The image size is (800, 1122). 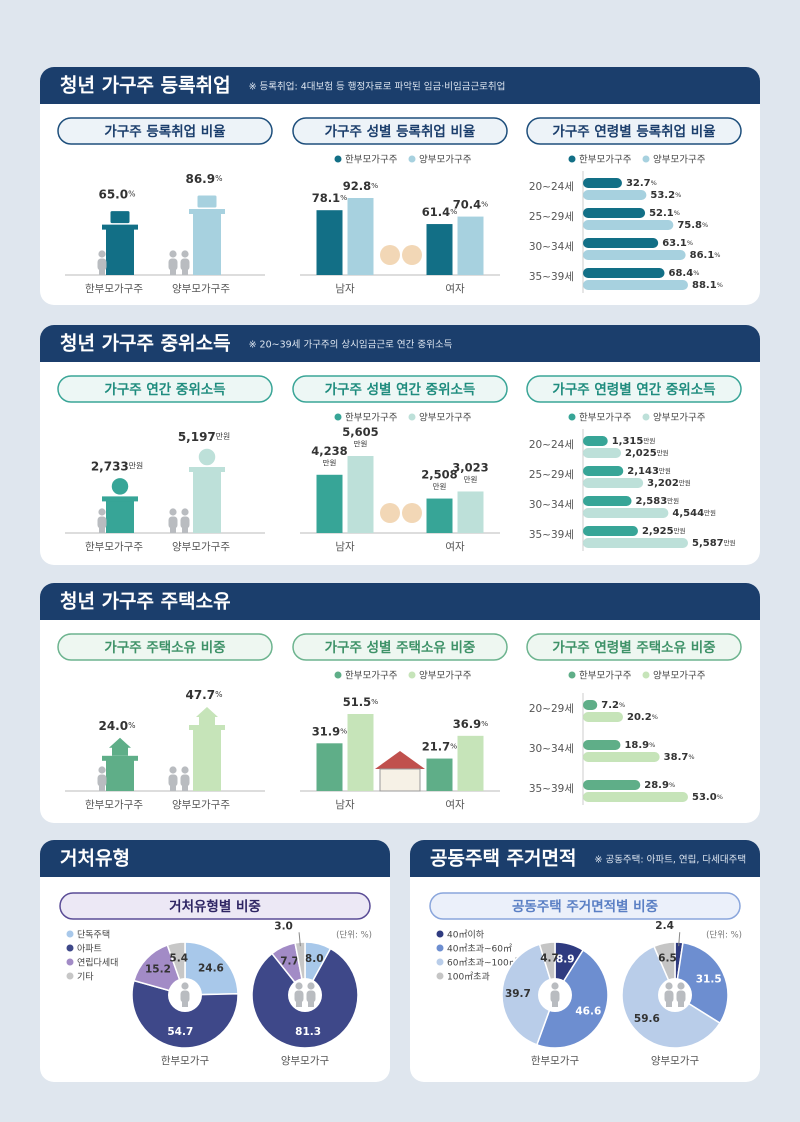 I want to click on legend-label: 한부모가구주, so click(x=605, y=676).